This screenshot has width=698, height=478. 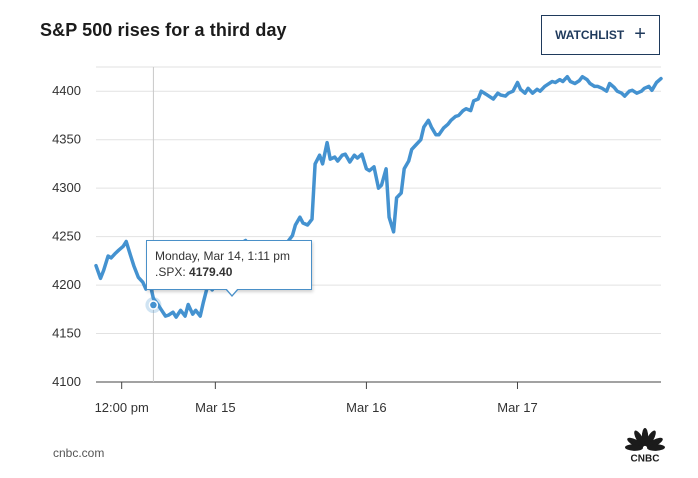 What do you see at coordinates (66, 90) in the screenshot?
I see `y-tick-label: 4400` at bounding box center [66, 90].